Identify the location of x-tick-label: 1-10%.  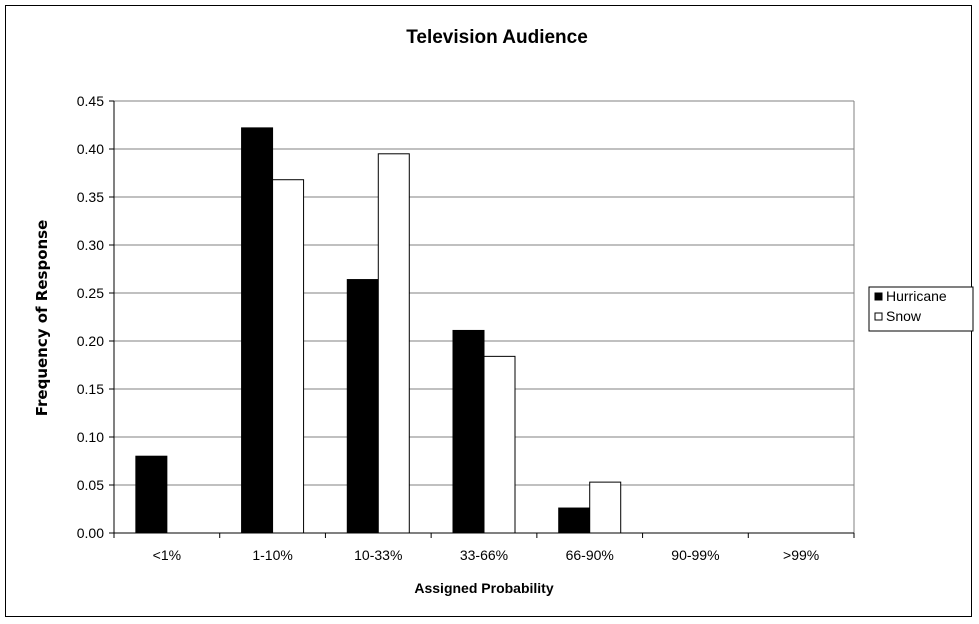
(272, 555).